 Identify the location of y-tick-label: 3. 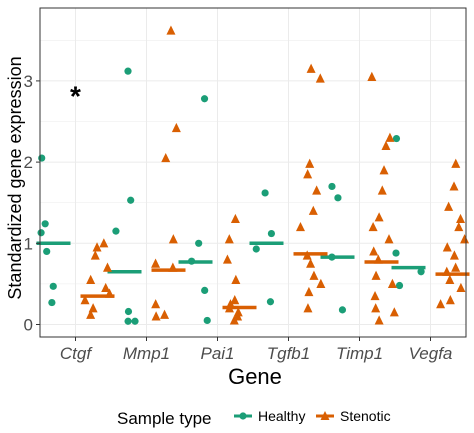
(28, 81).